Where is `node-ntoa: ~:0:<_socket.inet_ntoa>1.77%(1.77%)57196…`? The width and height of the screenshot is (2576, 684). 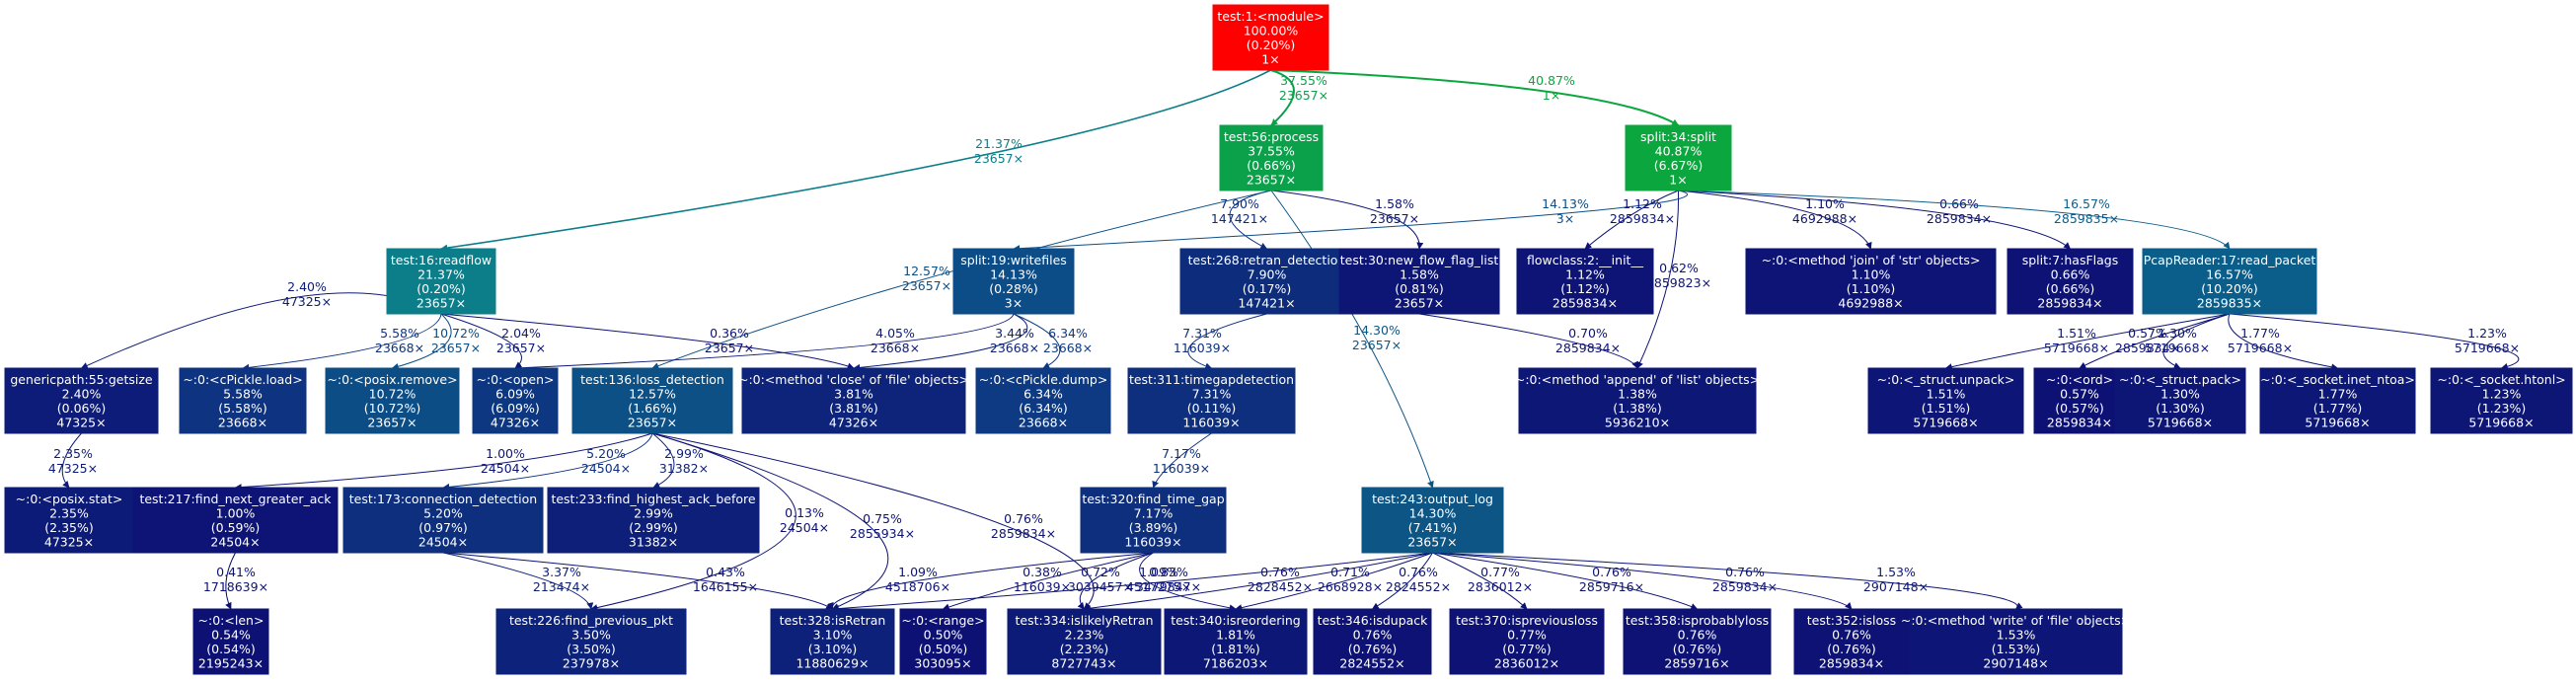 node-ntoa: ~:0:<_socket.inet_ntoa>1.77%(1.77%)57196… is located at coordinates (2337, 400).